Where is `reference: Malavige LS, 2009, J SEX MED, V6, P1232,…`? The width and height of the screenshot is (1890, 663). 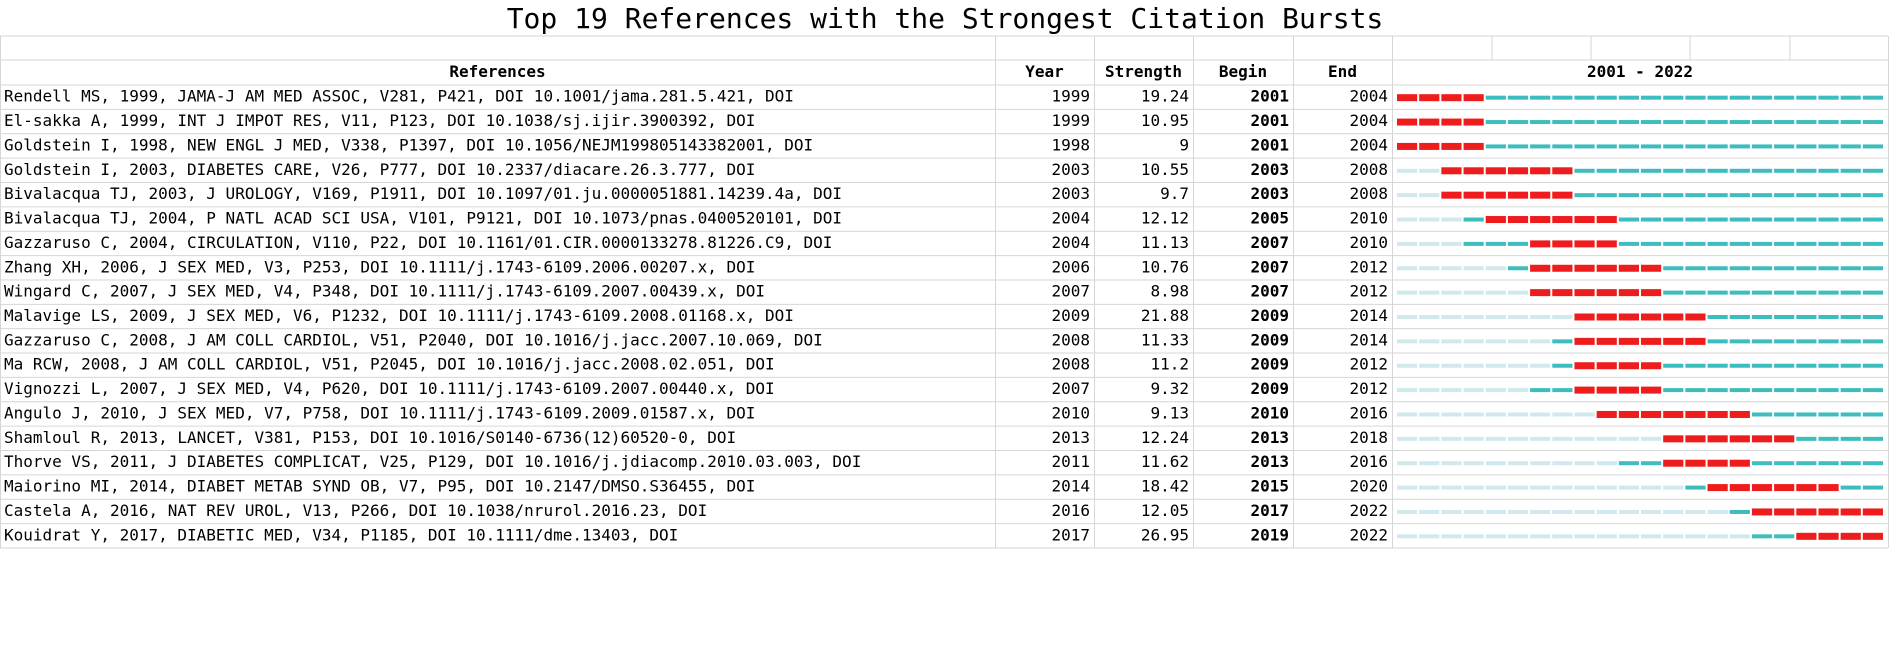 reference: Malavige LS, 2009, J SEX MED, V6, P1232,… is located at coordinates (399, 315).